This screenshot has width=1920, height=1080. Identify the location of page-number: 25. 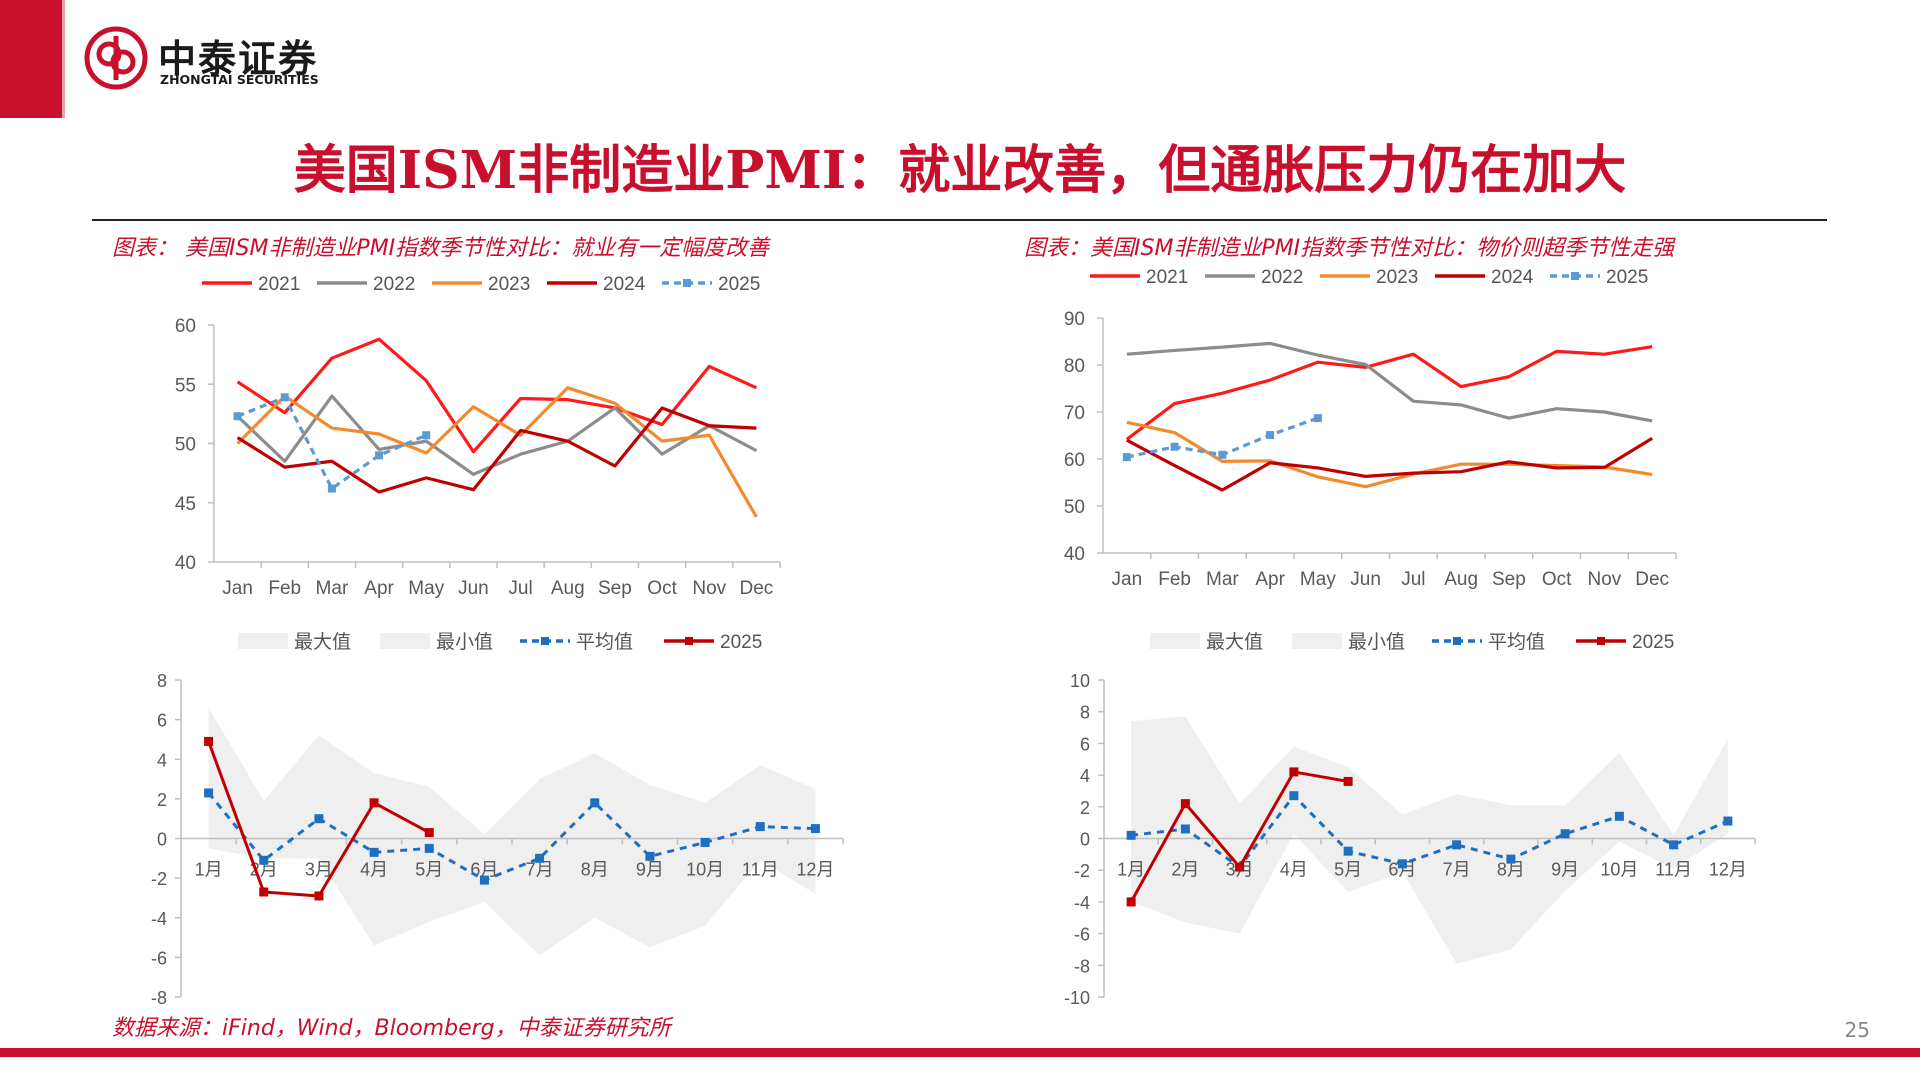
(1857, 1030).